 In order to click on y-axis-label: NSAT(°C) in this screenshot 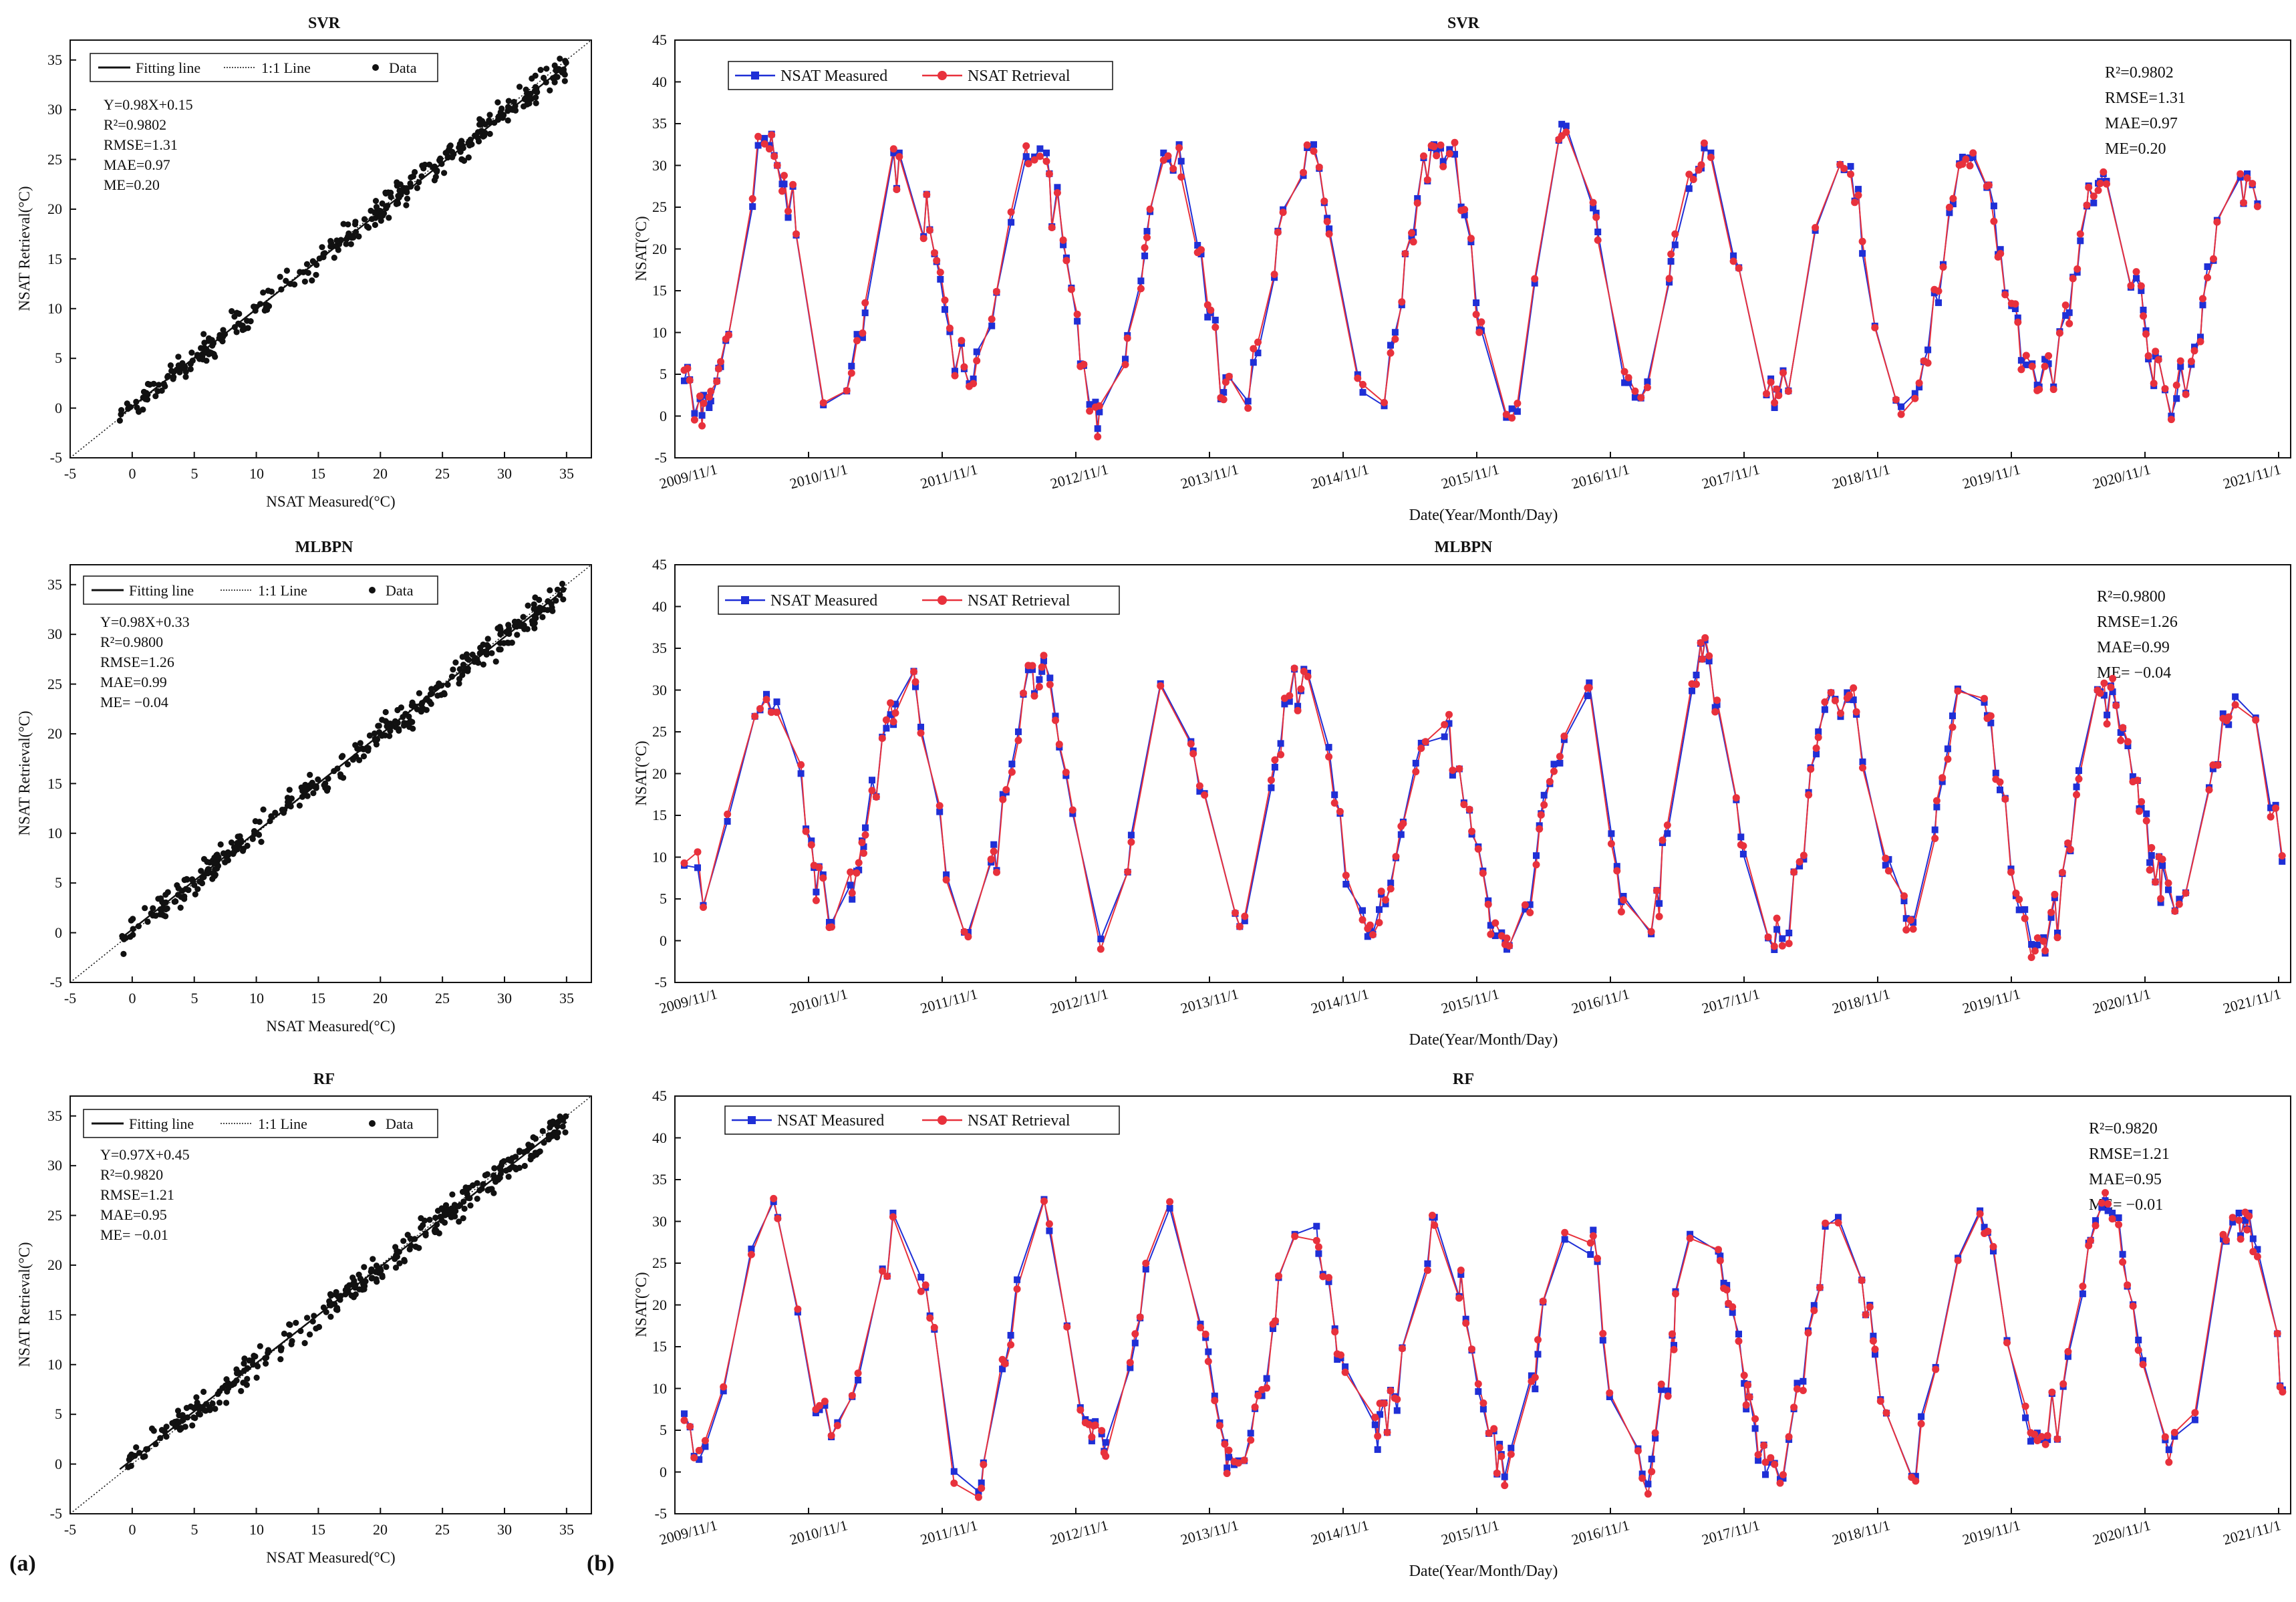, I will do `click(641, 1304)`.